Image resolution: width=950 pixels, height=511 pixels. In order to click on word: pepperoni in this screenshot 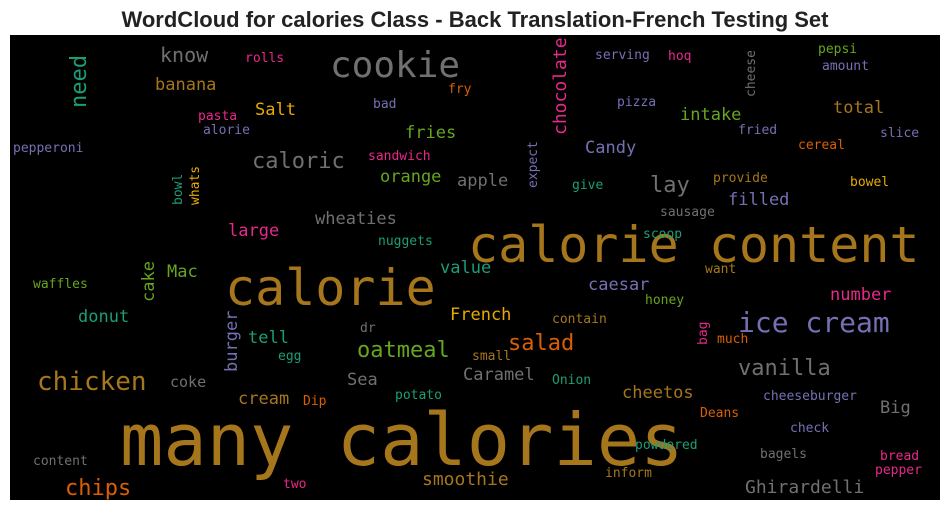, I will do `click(48, 148)`.